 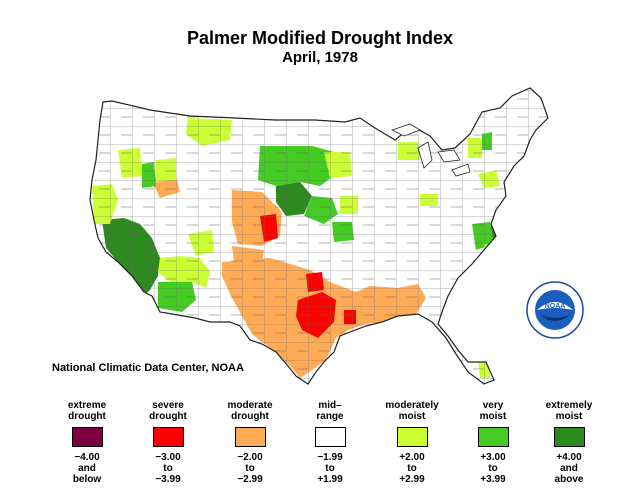 I want to click on legend-item: moderate drought −2.00 to −2.99, so click(x=250, y=441).